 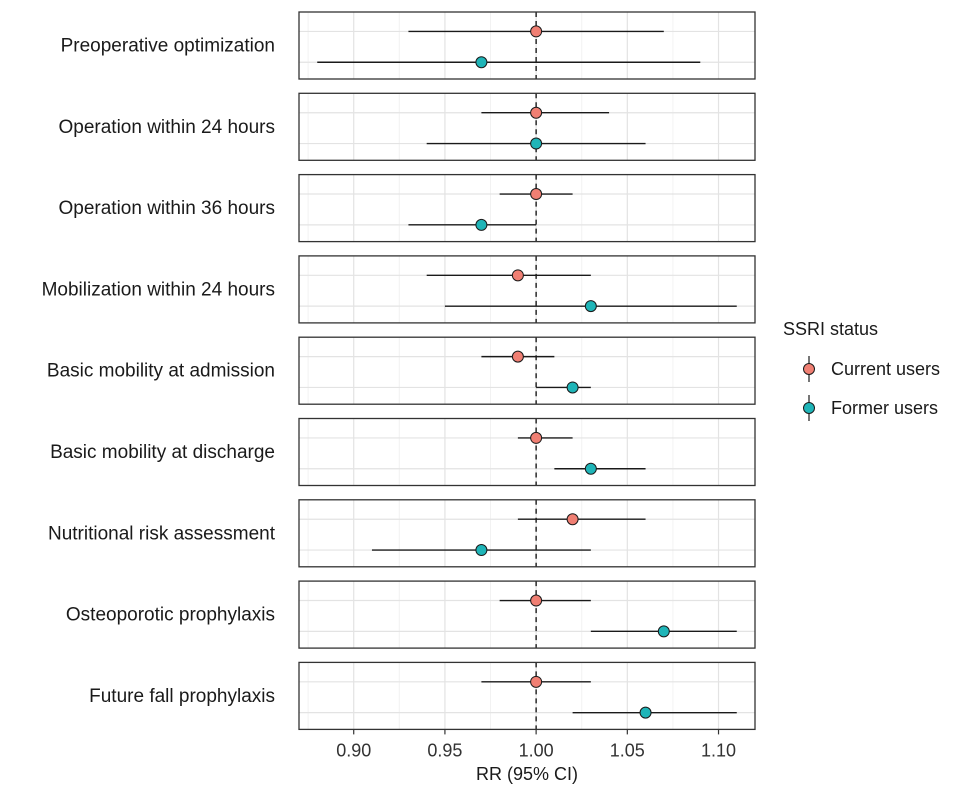 I want to click on x-axis: 0.90 0.95 1.00 1.05 1.10, so click(x=536, y=744).